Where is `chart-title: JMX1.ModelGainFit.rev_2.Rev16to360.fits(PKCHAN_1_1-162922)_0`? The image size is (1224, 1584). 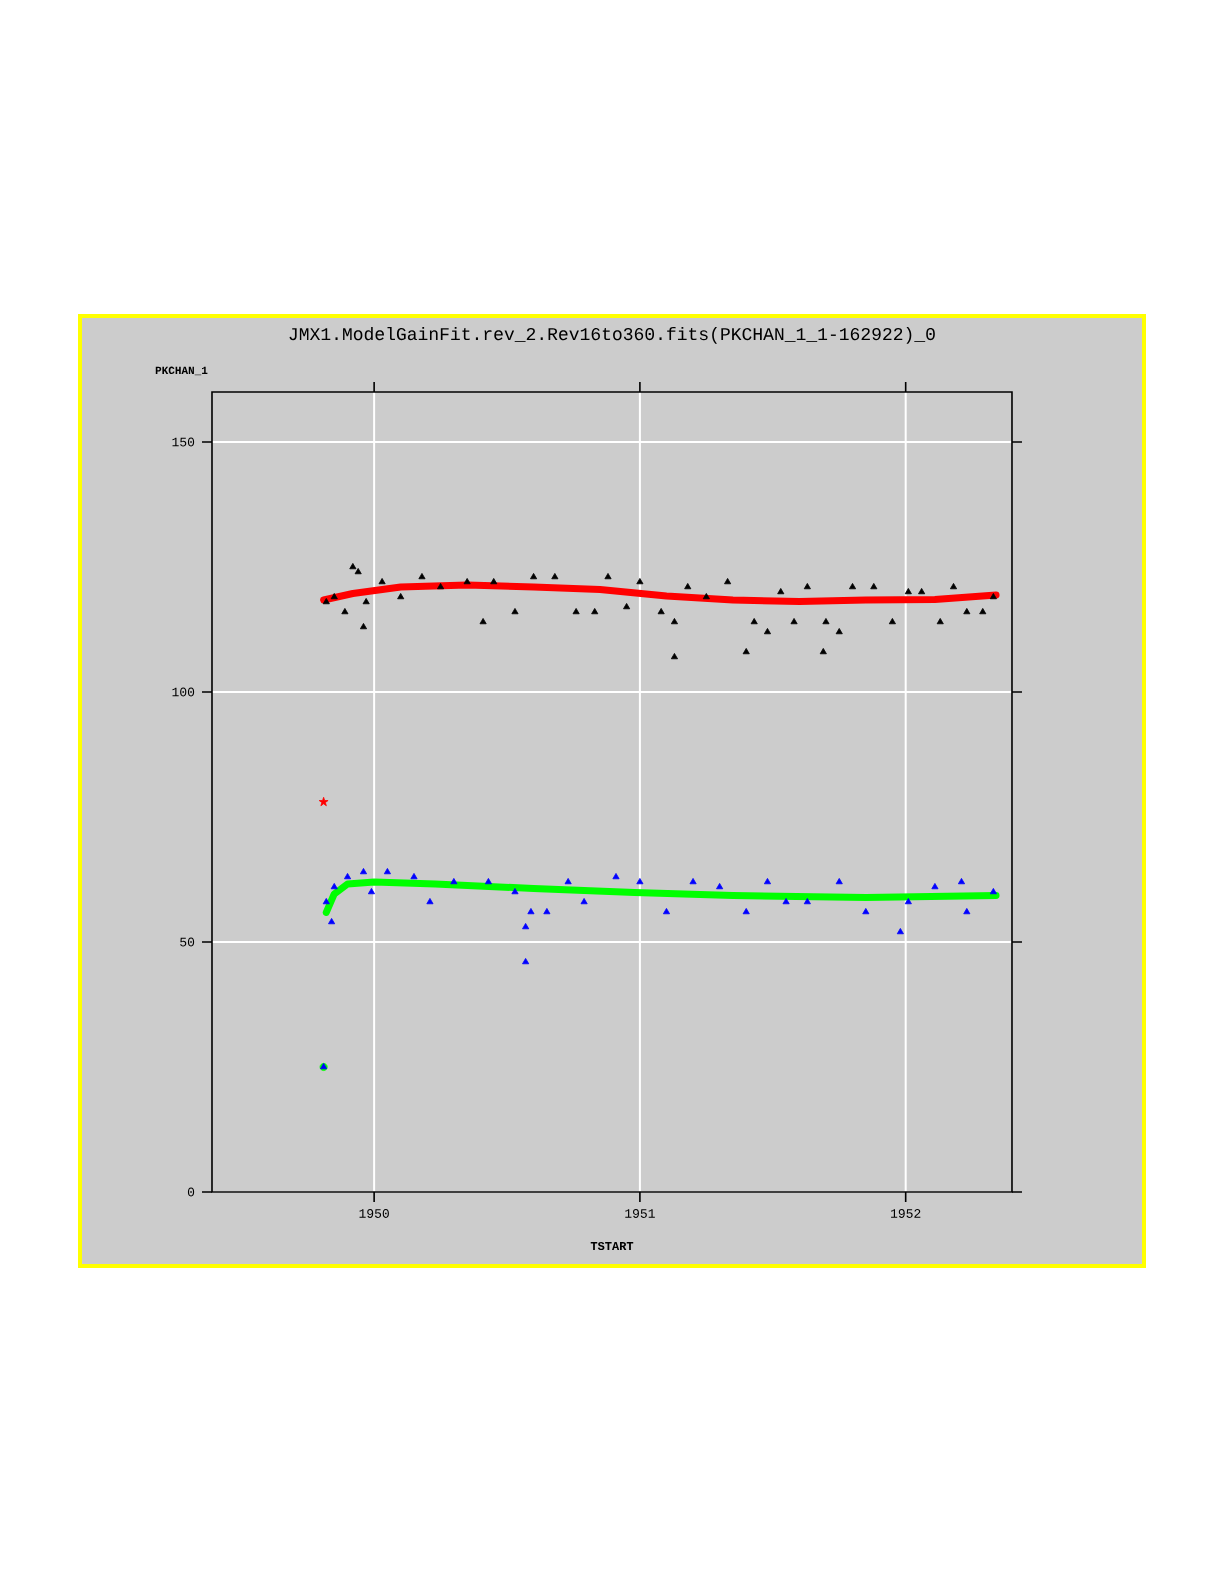 chart-title: JMX1.ModelGainFit.rev_2.Rev16to360.fits(PKCHAN_1_1-162922)_0 is located at coordinates (612, 335).